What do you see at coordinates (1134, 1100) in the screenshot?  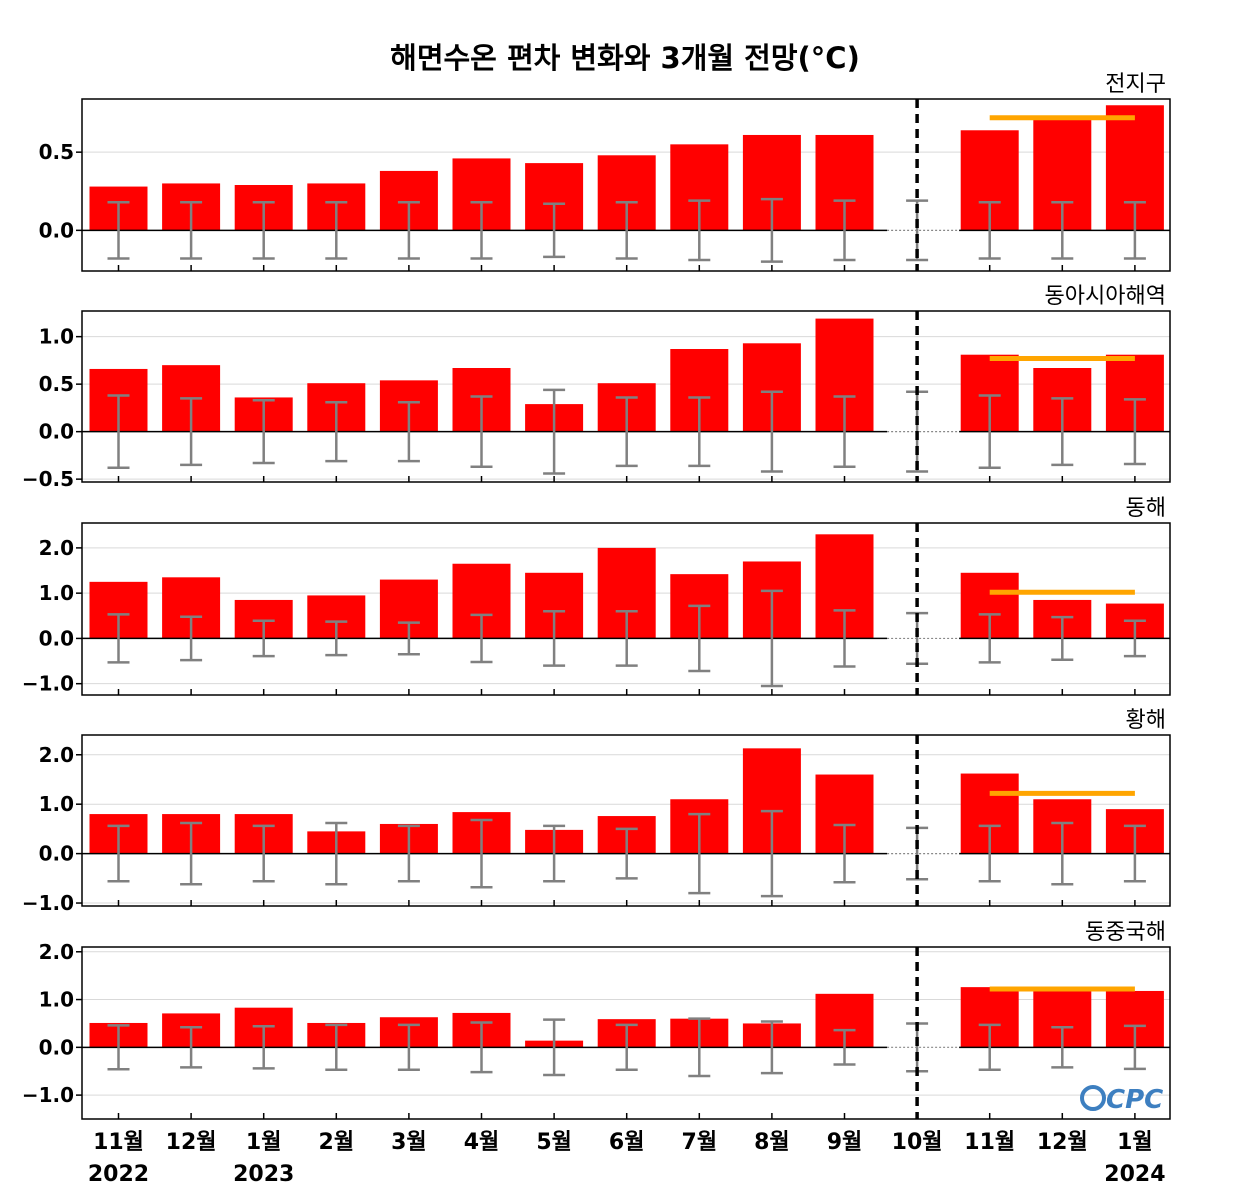 I see `logo-text: CPC` at bounding box center [1134, 1100].